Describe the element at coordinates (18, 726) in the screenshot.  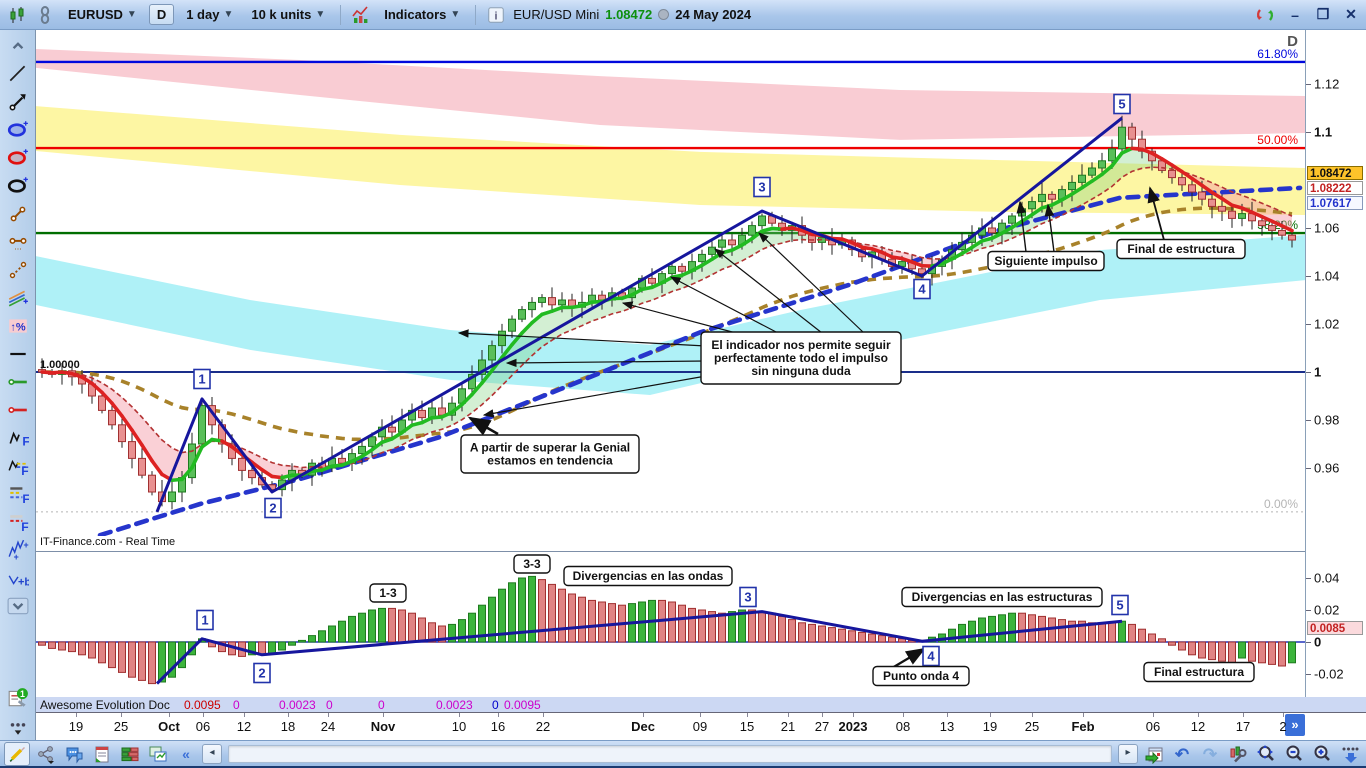
I see `more-tools-tool` at that location.